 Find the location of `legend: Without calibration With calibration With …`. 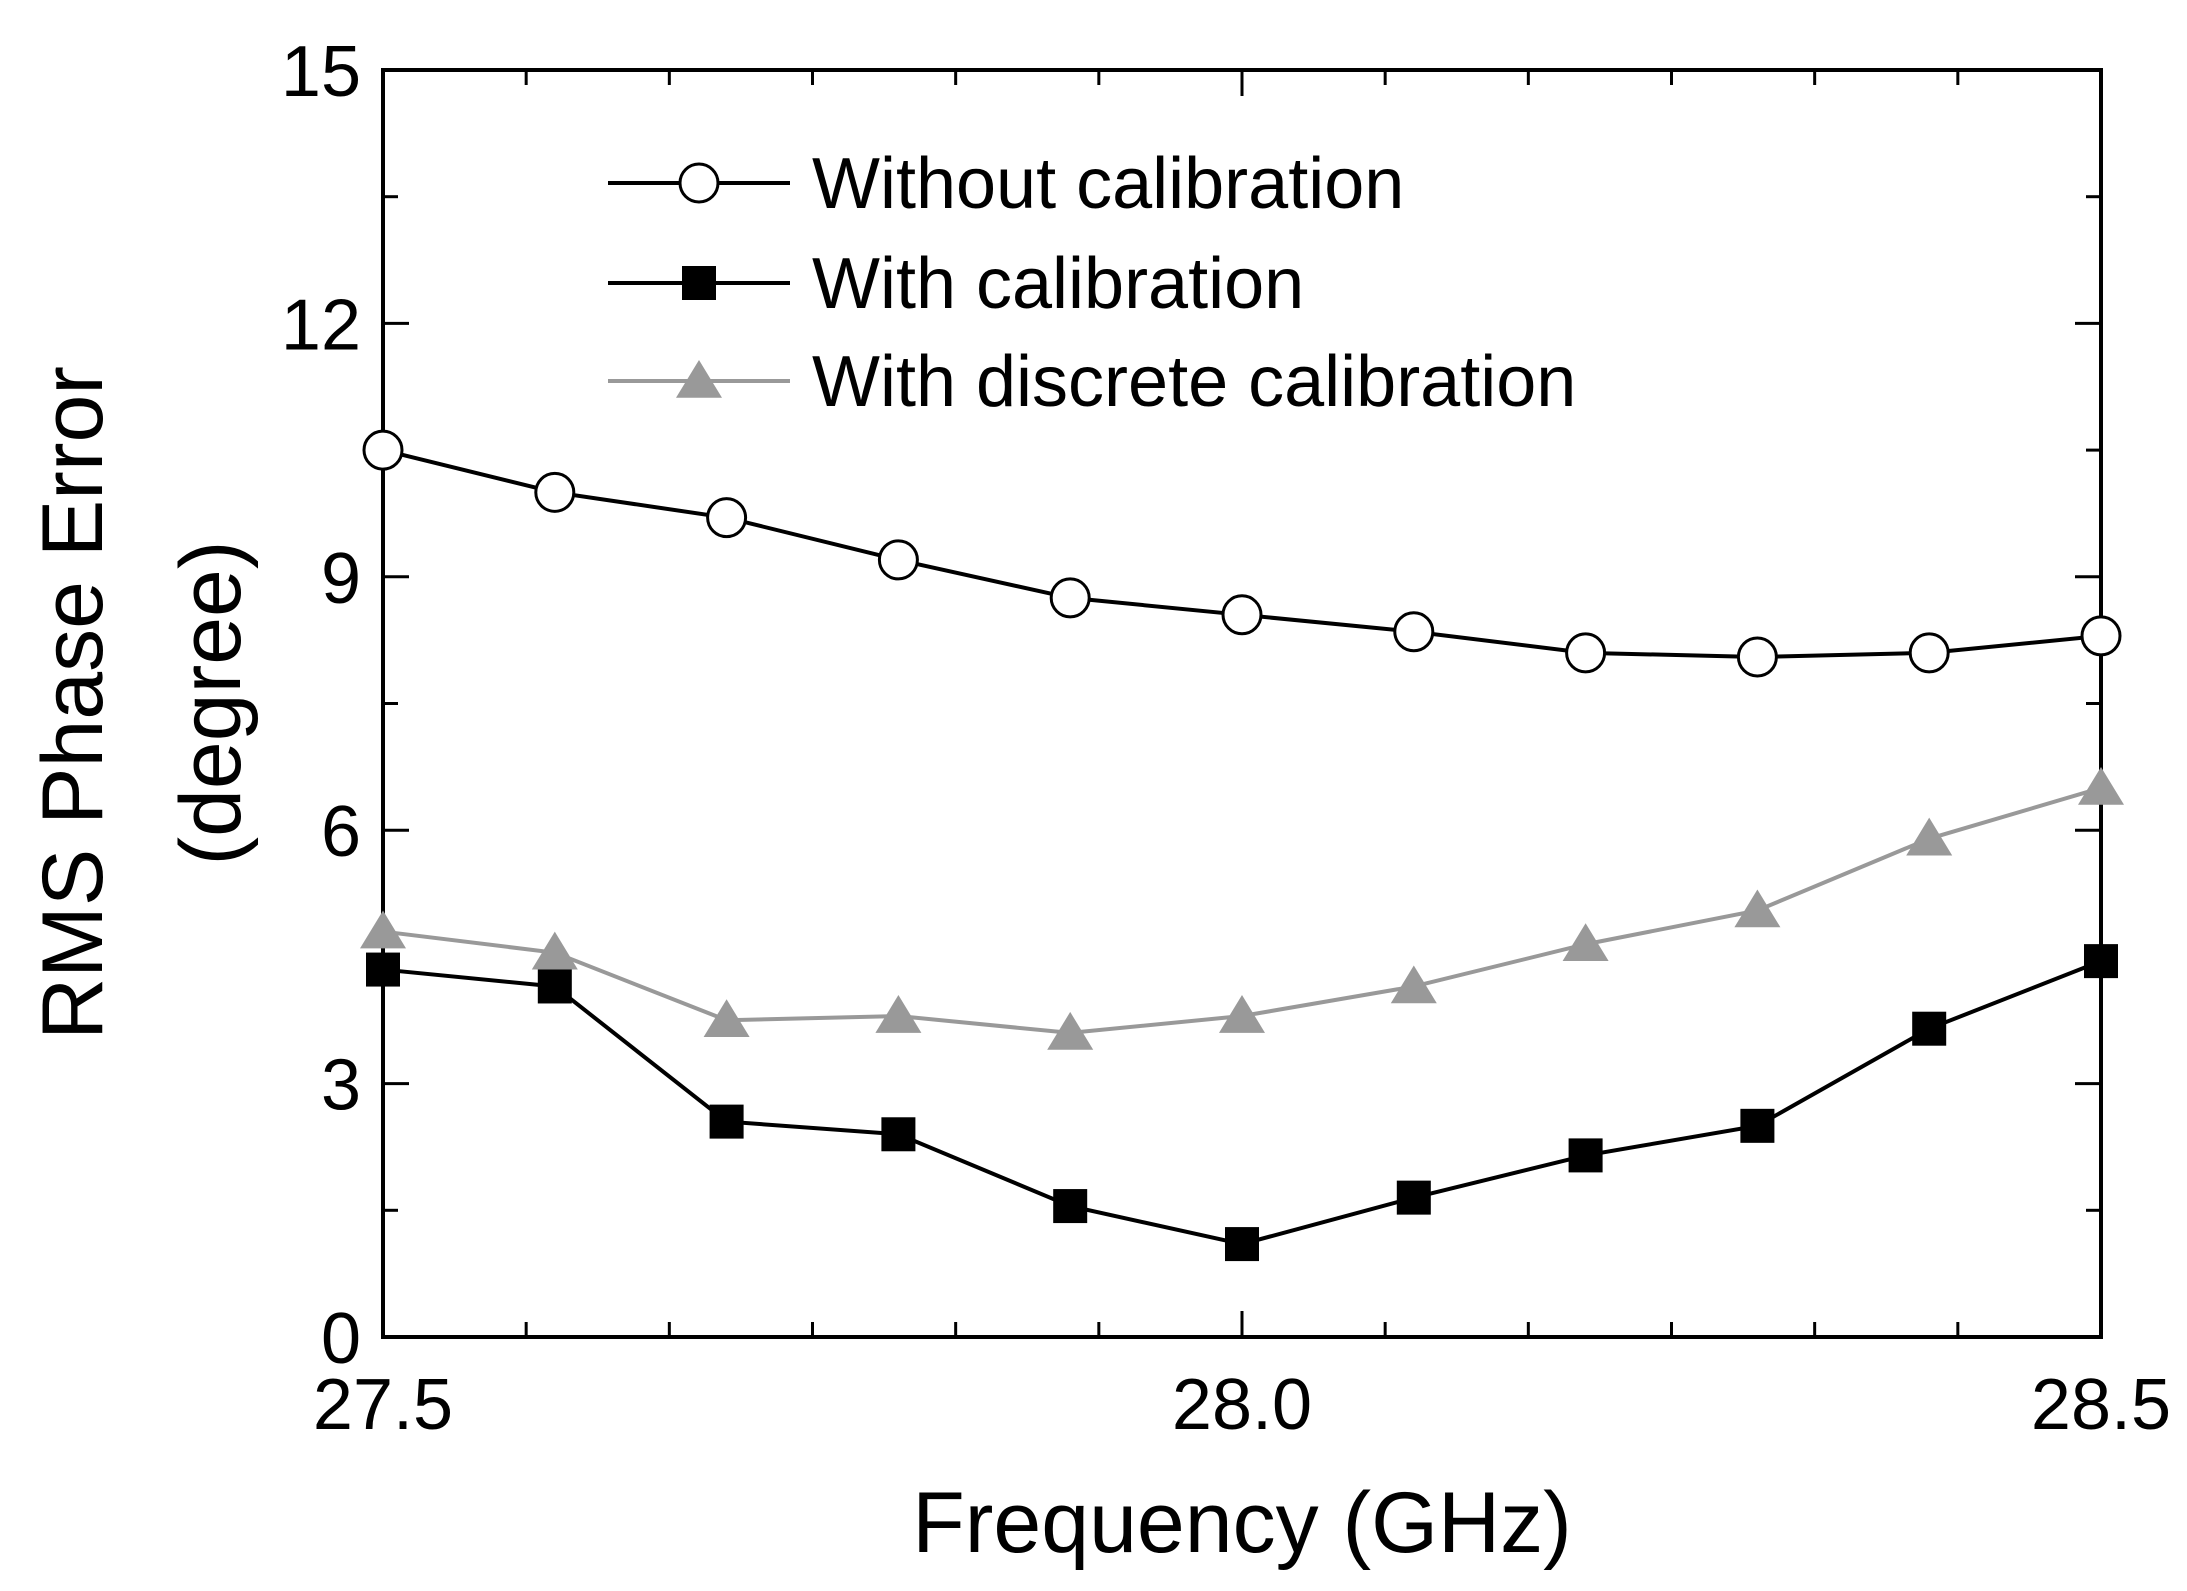

legend: Without calibration With calibration With … is located at coordinates (1092, 283).